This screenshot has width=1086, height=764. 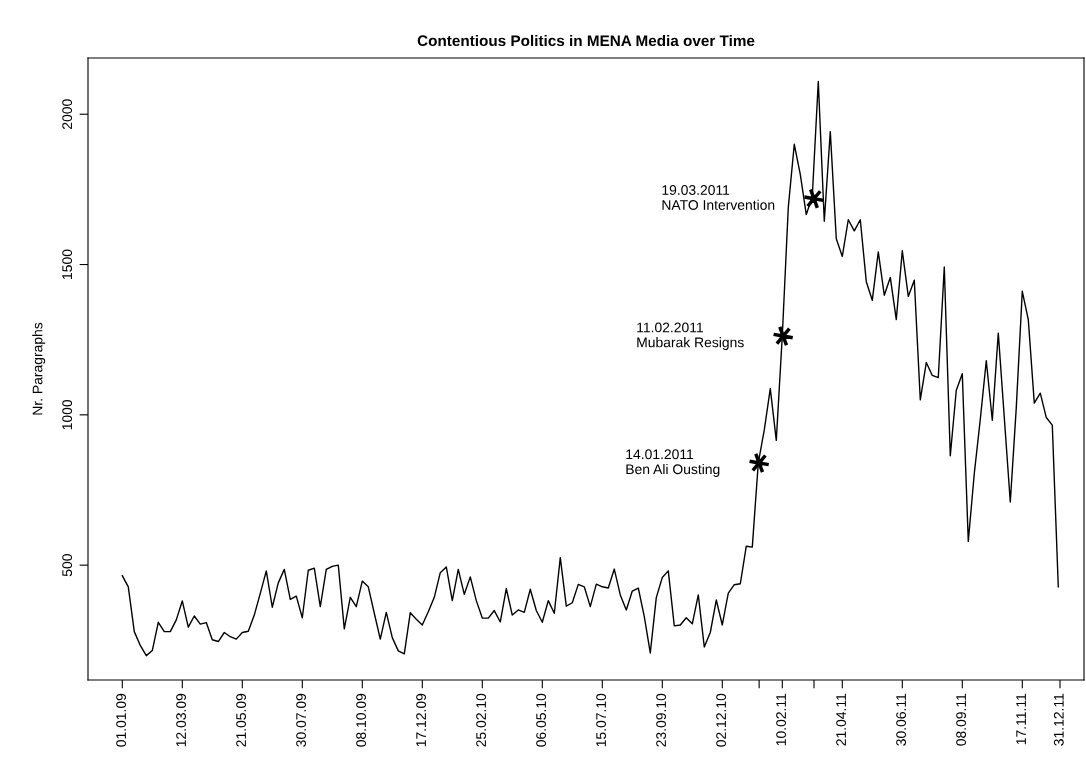 What do you see at coordinates (241, 720) in the screenshot?
I see `x-tick-label: 21.05.09` at bounding box center [241, 720].